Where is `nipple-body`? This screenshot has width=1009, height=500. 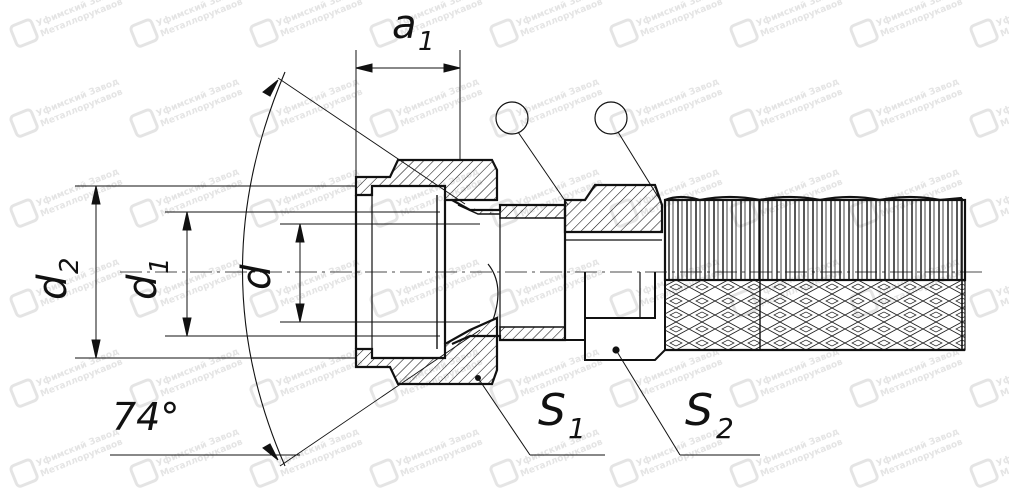
nipple-body is located at coordinates (509, 272).